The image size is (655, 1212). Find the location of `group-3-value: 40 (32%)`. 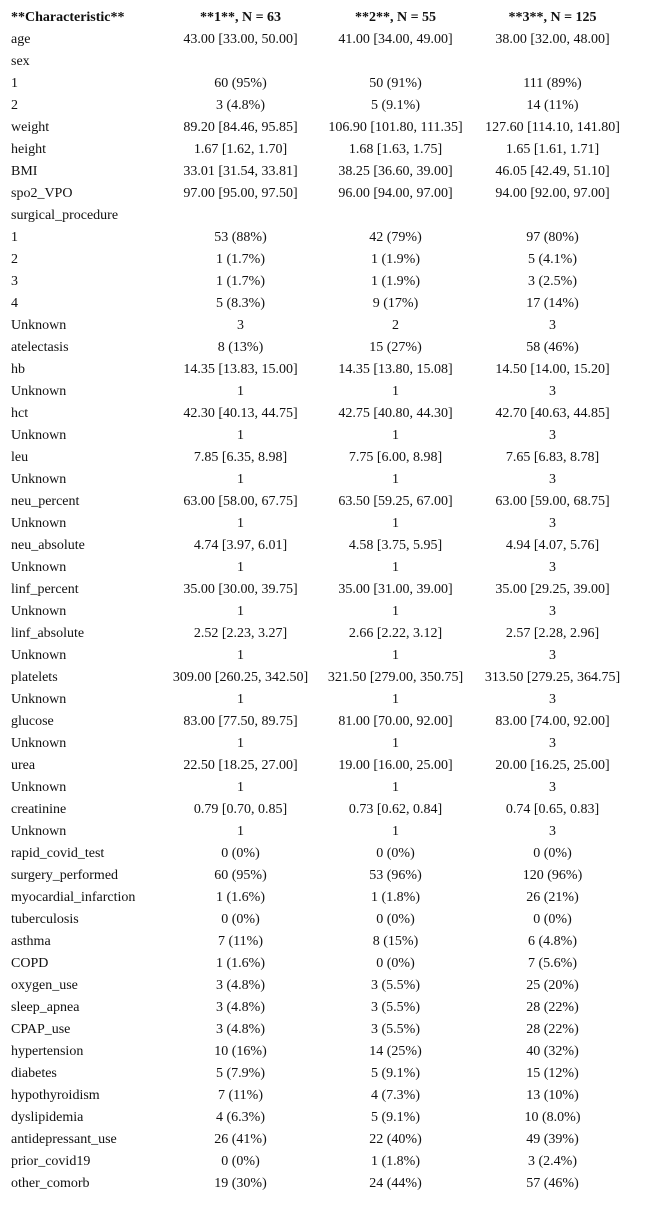

group-3-value: 40 (32%) is located at coordinates (552, 1051).